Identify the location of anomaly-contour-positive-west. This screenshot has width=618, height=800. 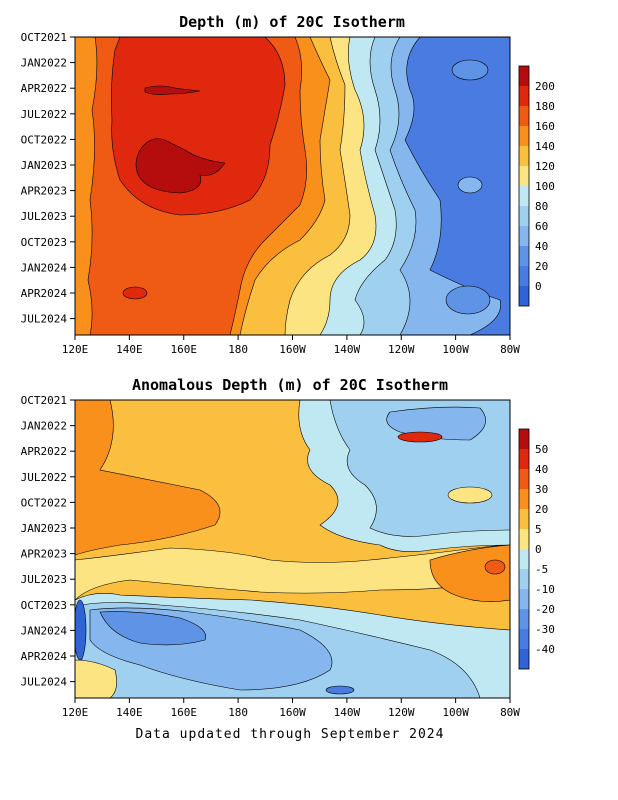
(148, 478).